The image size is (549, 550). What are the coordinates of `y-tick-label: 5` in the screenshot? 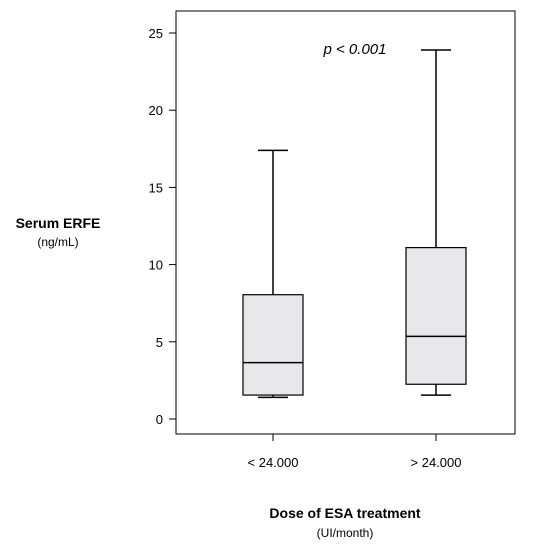 It's located at (159, 342).